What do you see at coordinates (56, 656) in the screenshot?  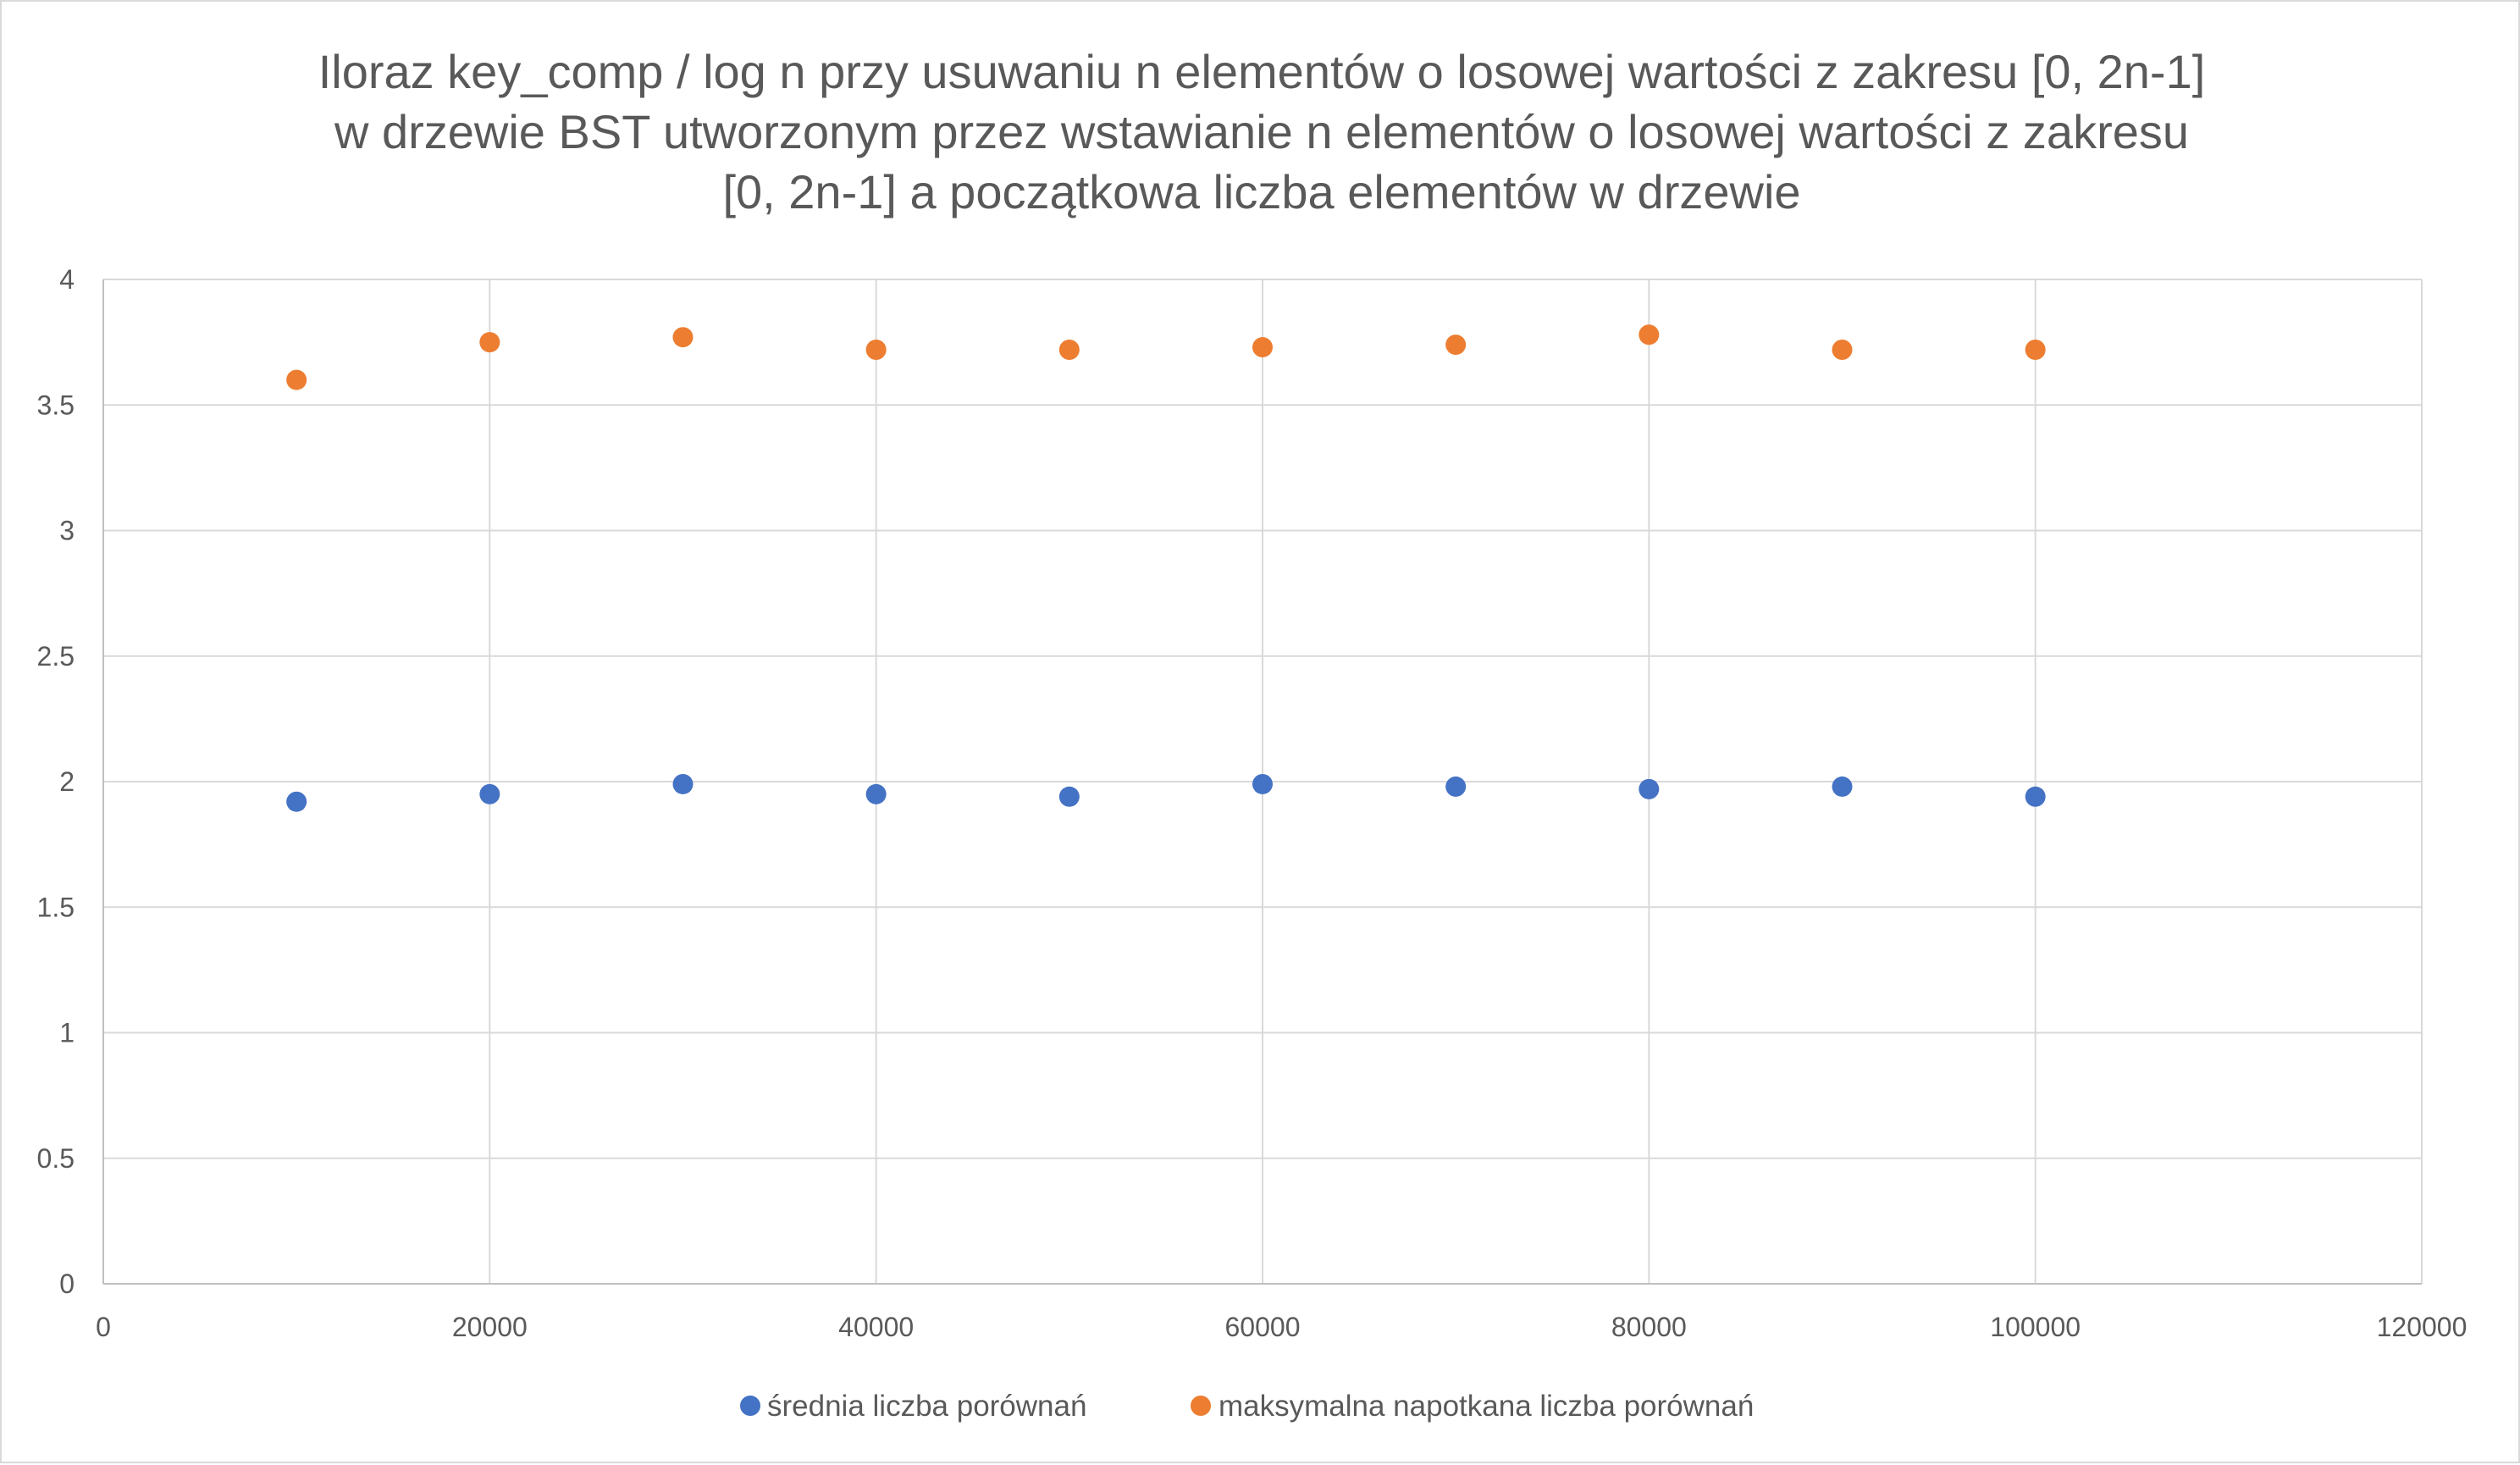 I see `y-tick-label: 2.5` at bounding box center [56, 656].